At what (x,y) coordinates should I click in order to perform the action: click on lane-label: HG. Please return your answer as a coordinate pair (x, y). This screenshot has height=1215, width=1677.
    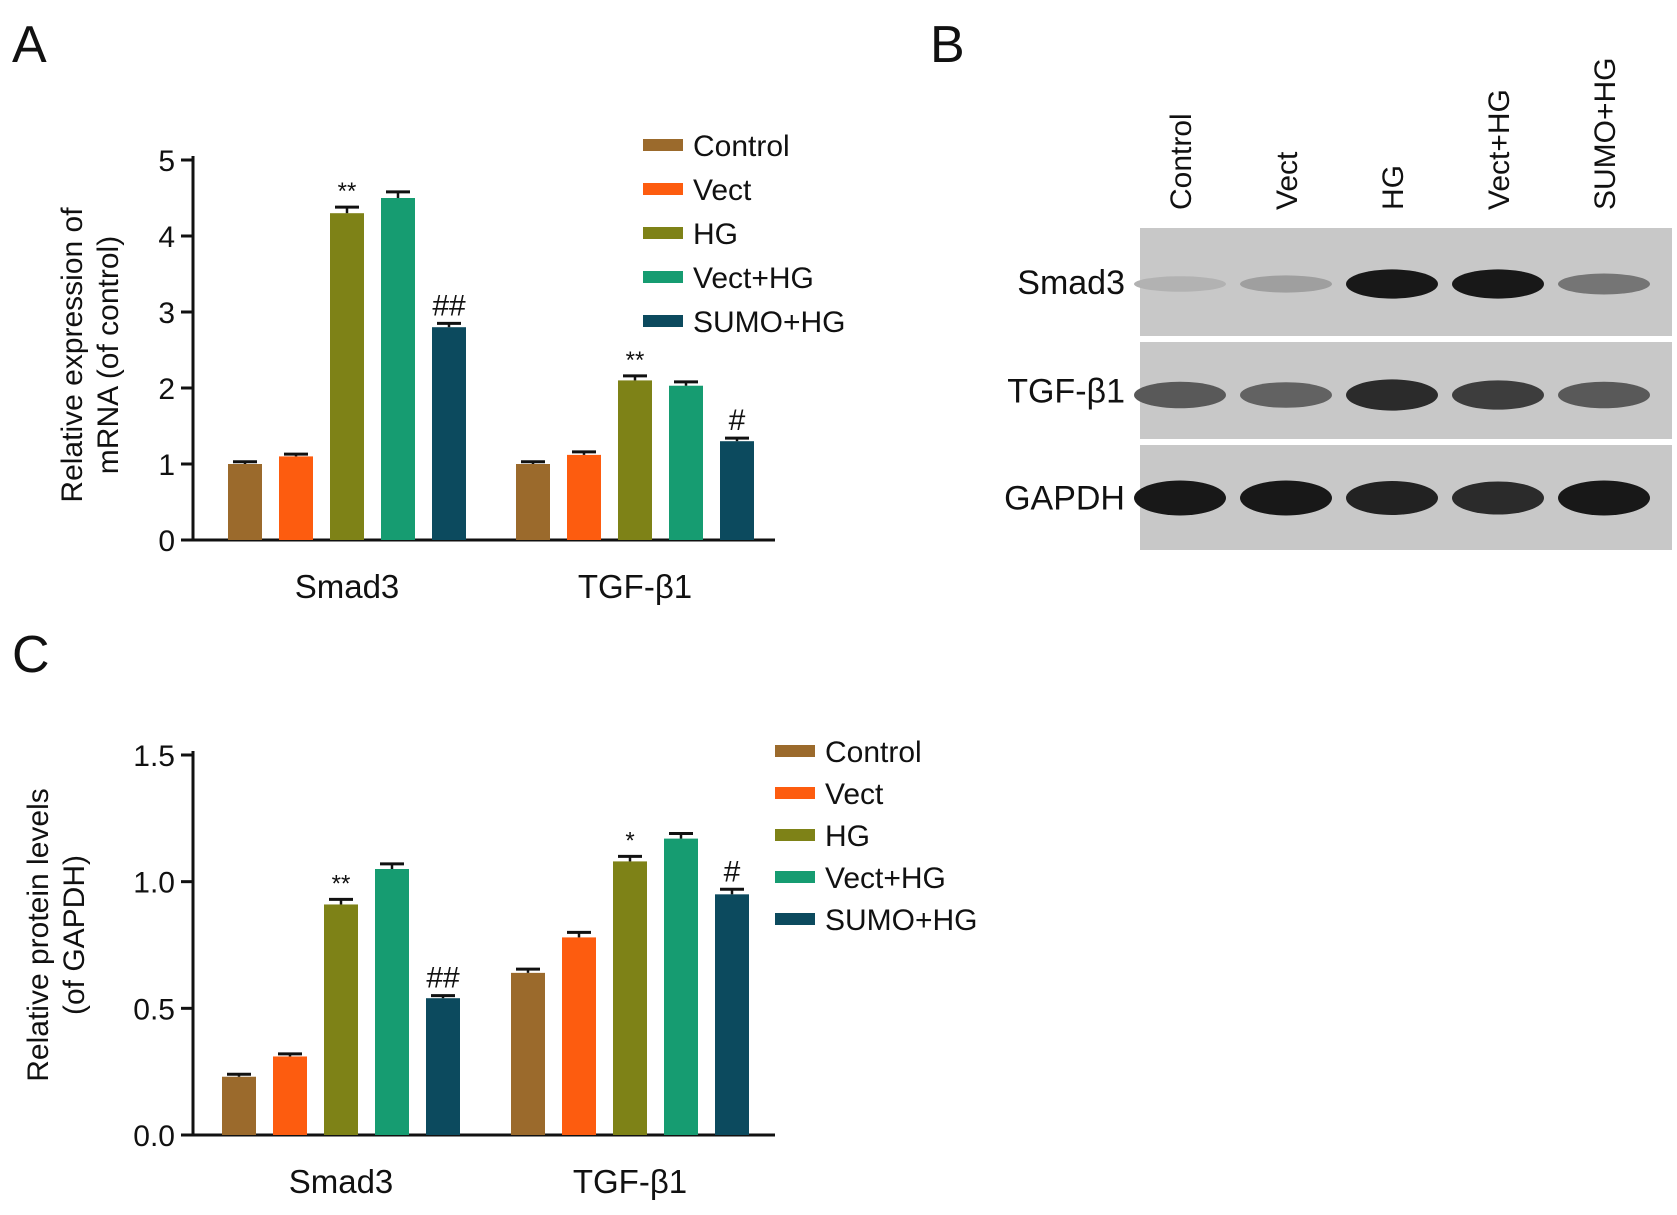
    Looking at the image, I should click on (1393, 187).